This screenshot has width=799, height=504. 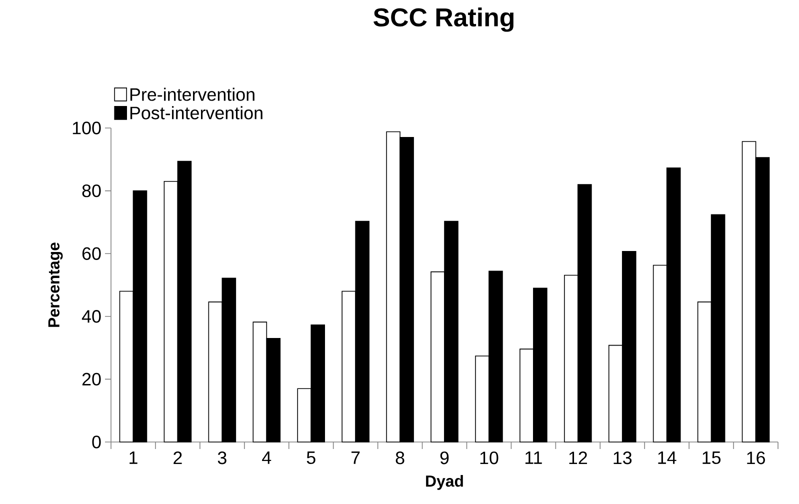 What do you see at coordinates (134, 458) in the screenshot?
I see `x-tick-label: 1` at bounding box center [134, 458].